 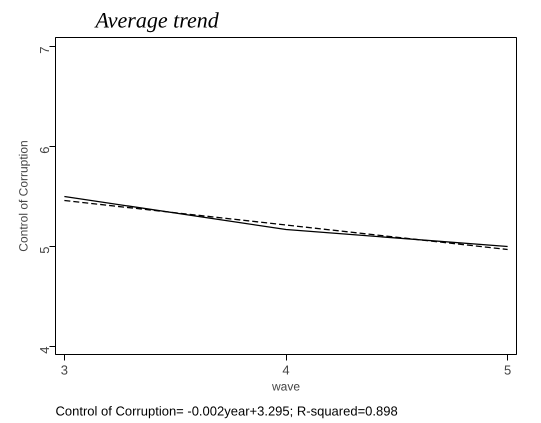 What do you see at coordinates (64, 370) in the screenshot?
I see `x-tick-label: 3` at bounding box center [64, 370].